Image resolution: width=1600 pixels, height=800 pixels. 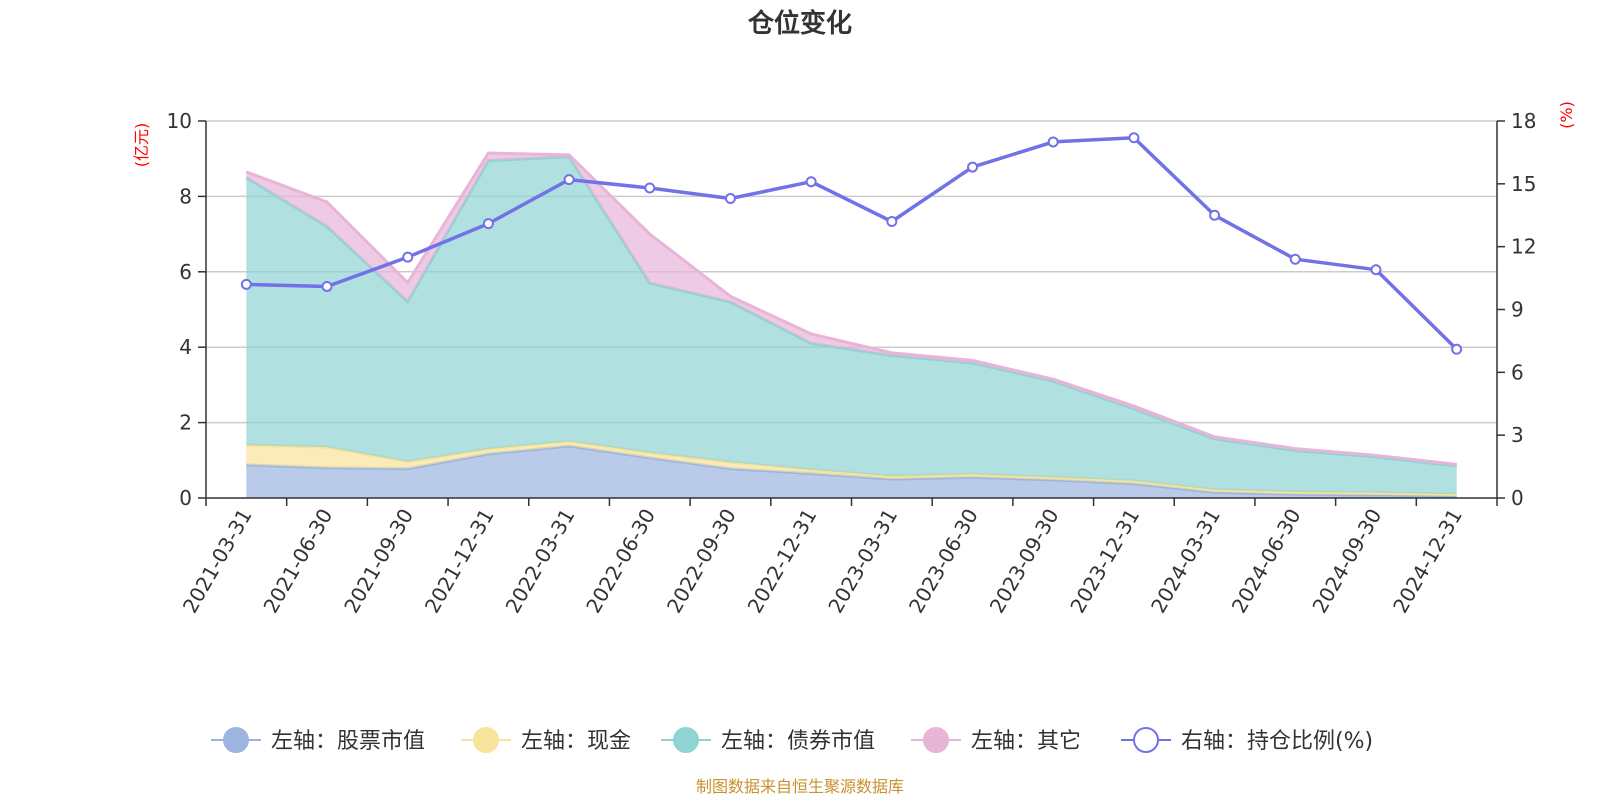 What do you see at coordinates (1185, 561) in the screenshot?
I see `x-tick-label: 2024-03-31` at bounding box center [1185, 561].